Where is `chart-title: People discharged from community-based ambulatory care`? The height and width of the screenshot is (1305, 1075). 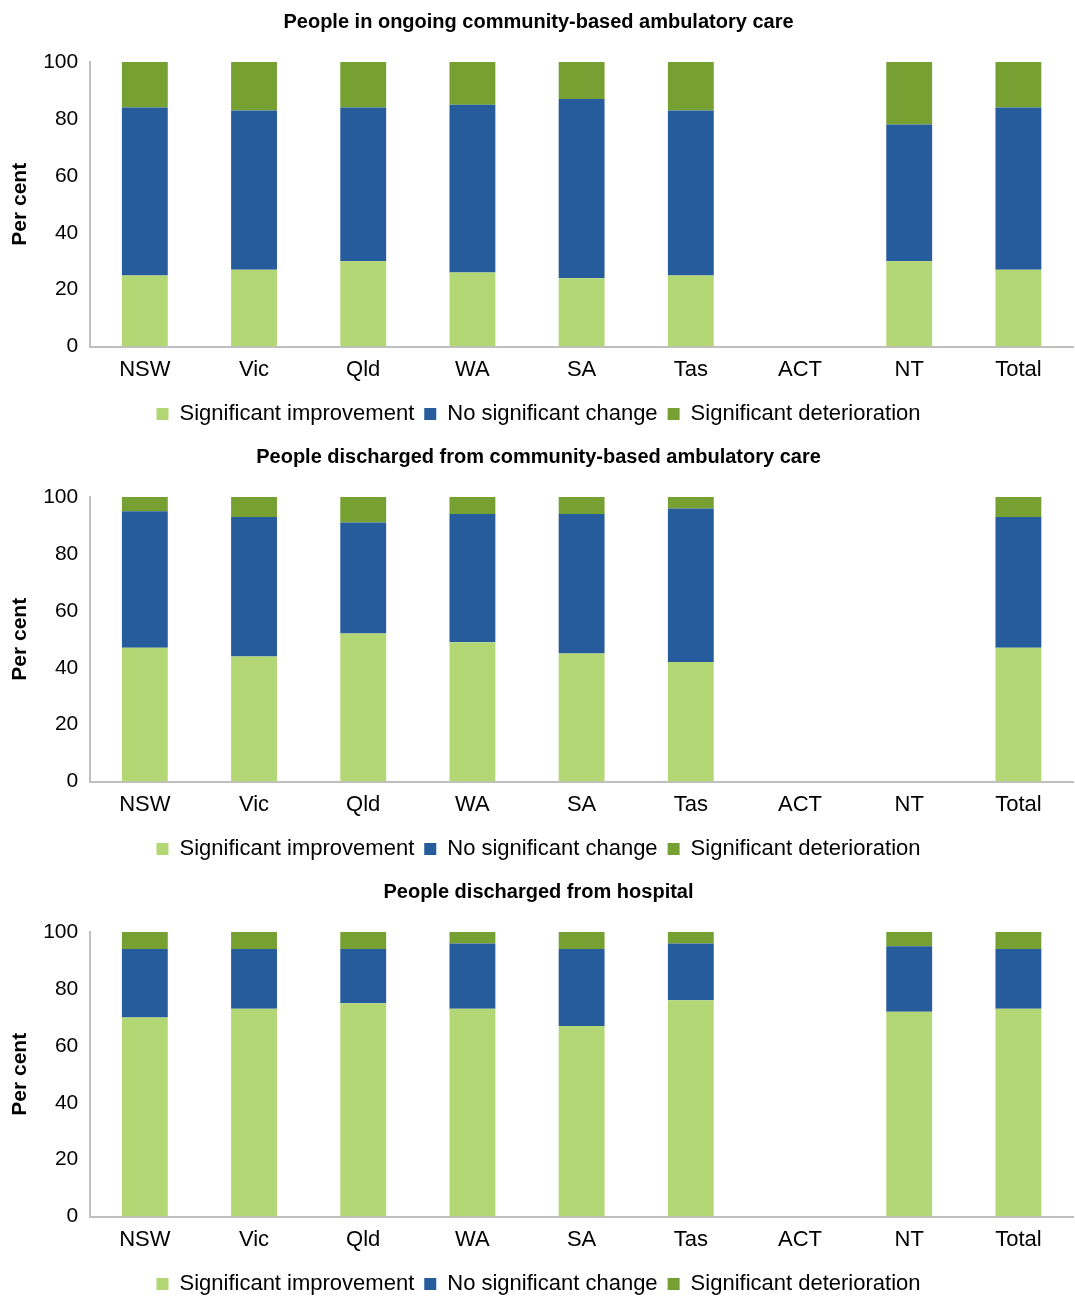
chart-title: People discharged from community-based ambulatory care is located at coordinates (538, 455).